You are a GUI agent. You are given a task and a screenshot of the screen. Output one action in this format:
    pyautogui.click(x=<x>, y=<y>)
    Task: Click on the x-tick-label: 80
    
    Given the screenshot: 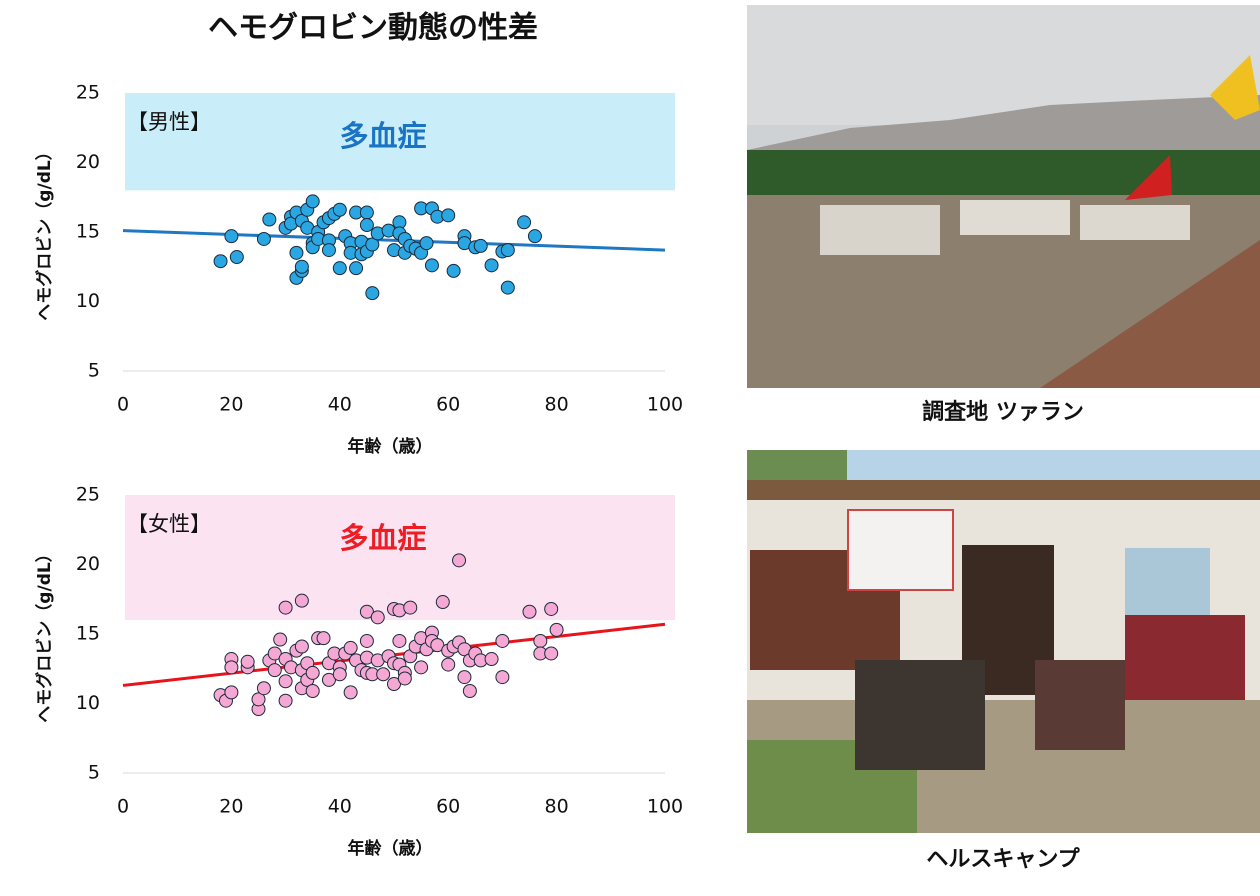 What is the action you would take?
    pyautogui.click(x=557, y=807)
    